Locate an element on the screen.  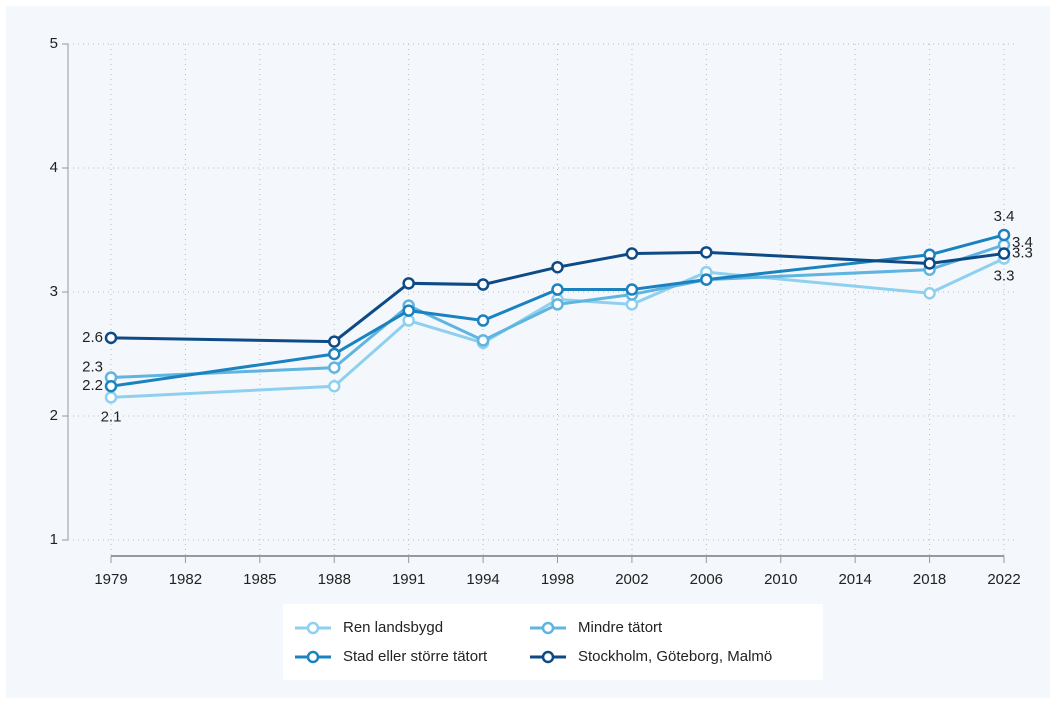
y-tick-label: 3 is located at coordinates (54, 291).